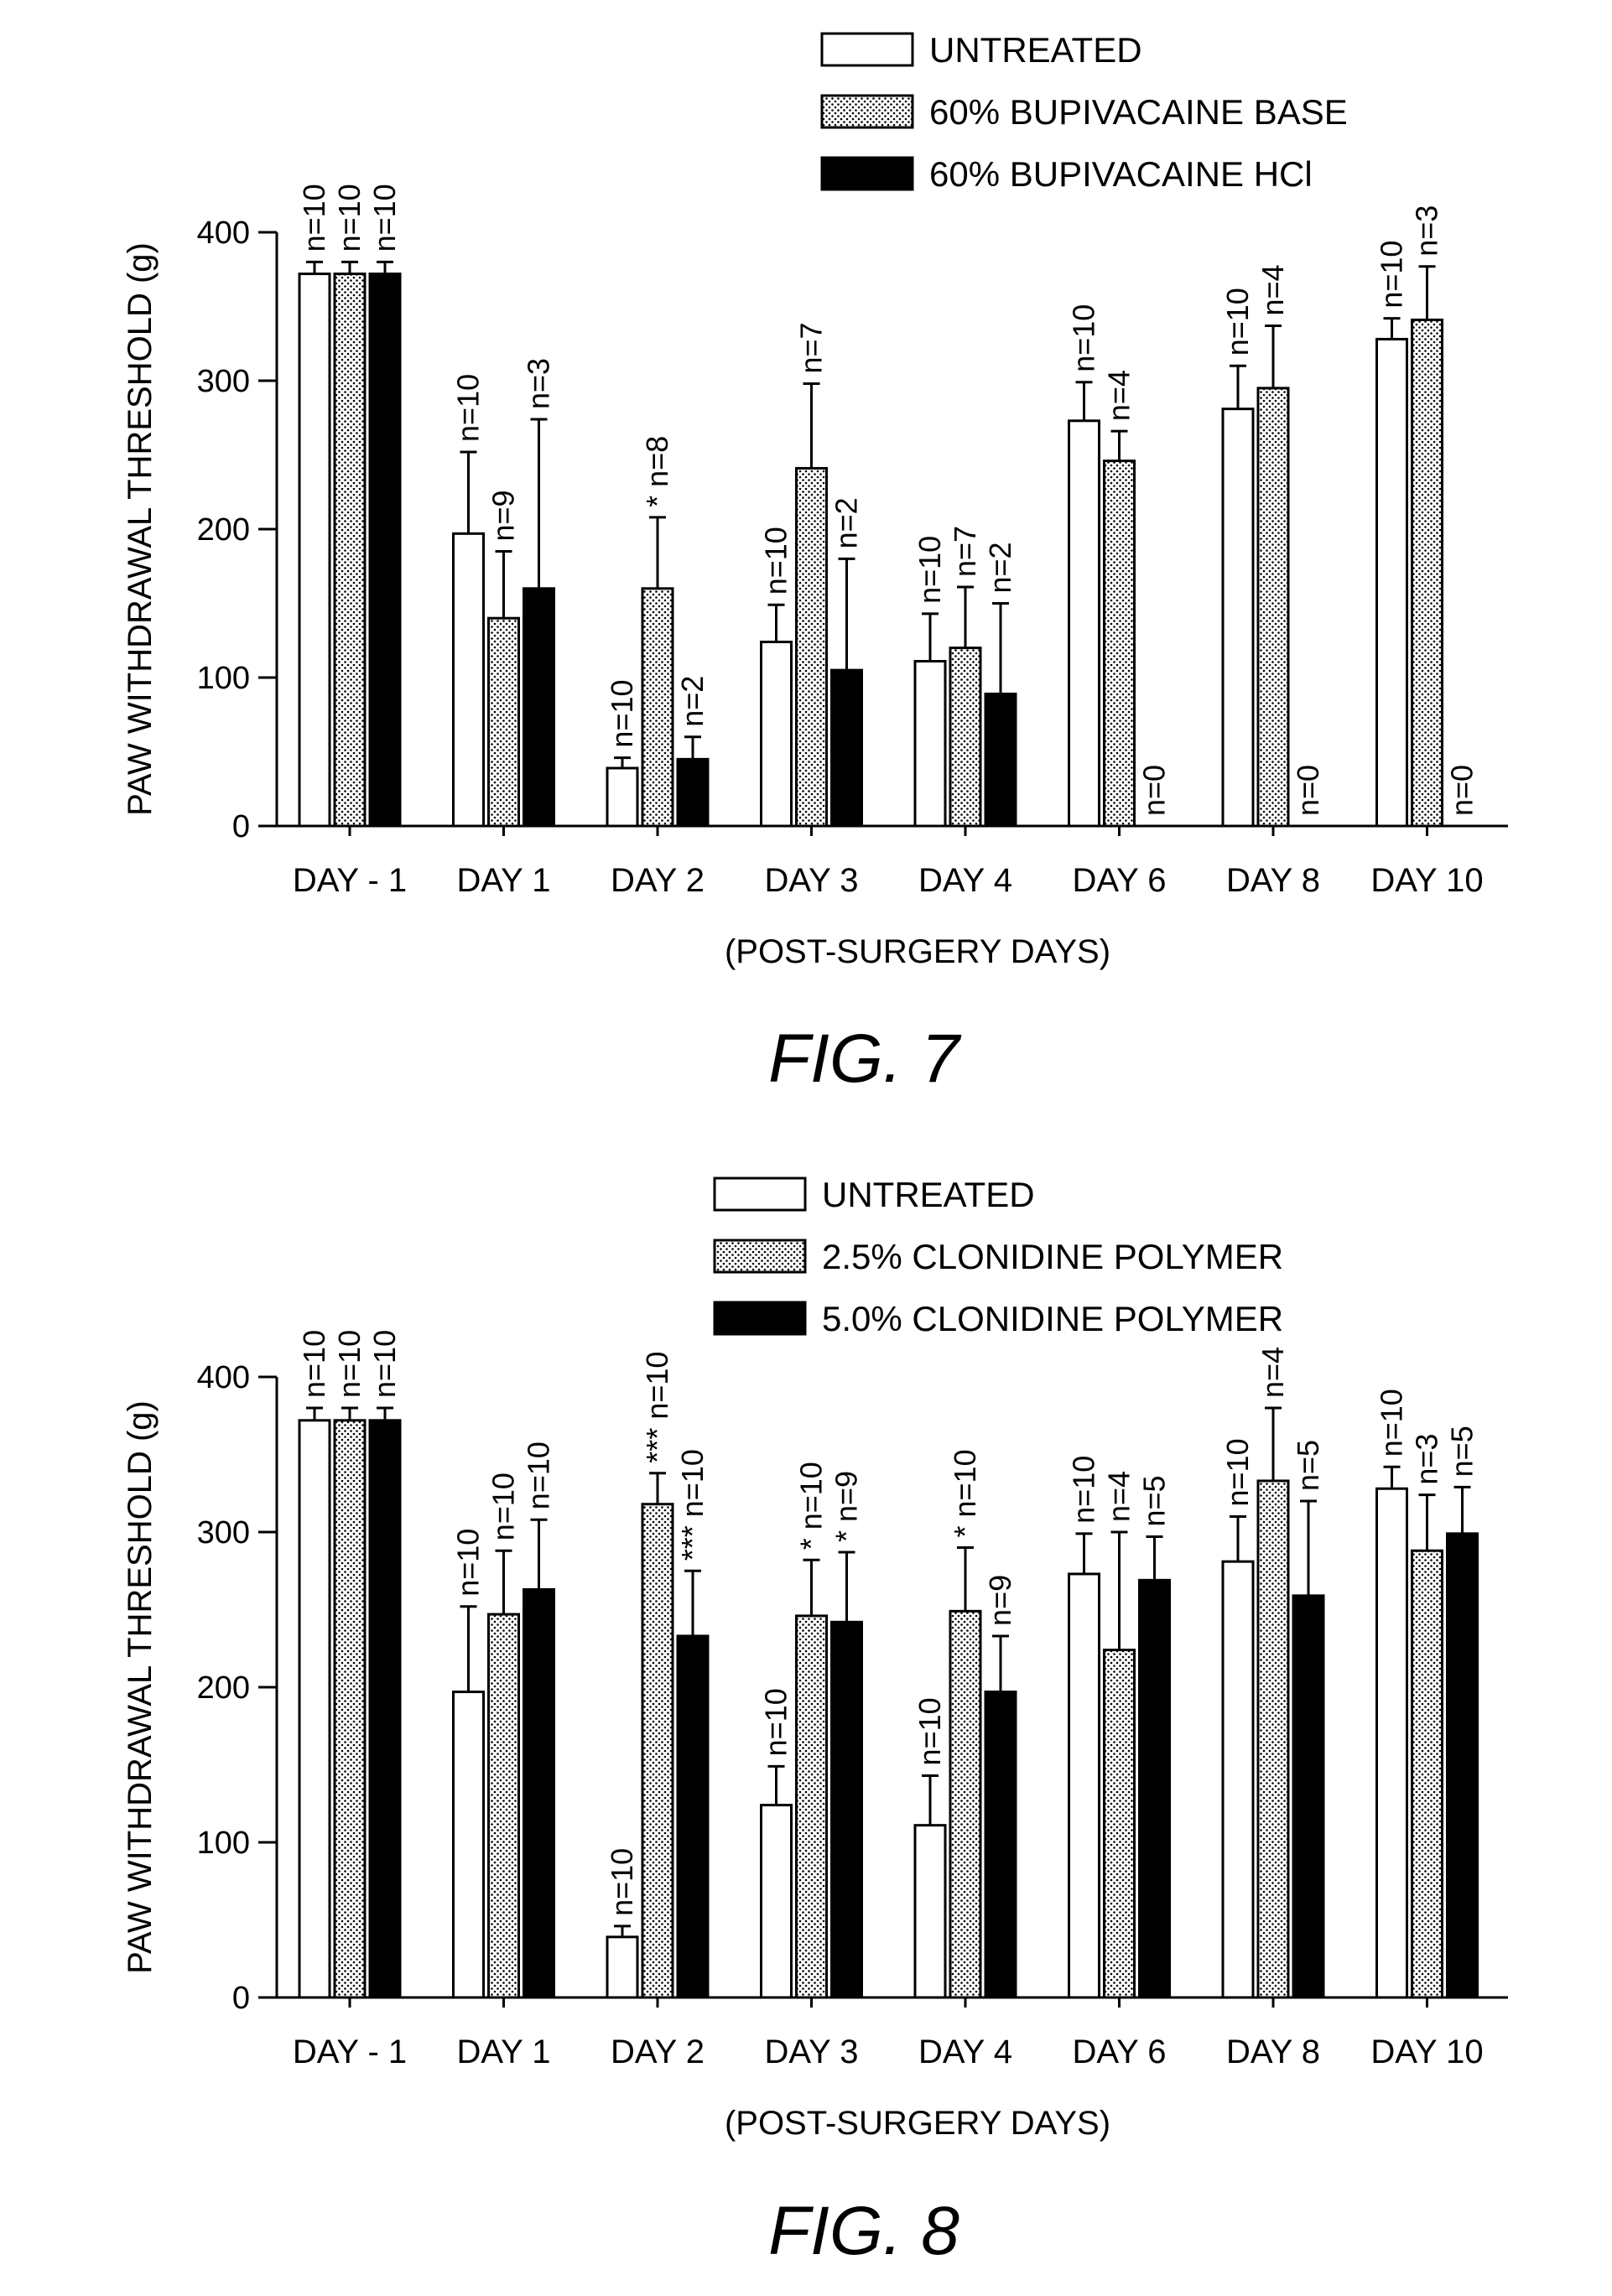 The height and width of the screenshot is (2296, 1612). I want to click on fig8-bar-s2-c4, so click(1001, 1844).